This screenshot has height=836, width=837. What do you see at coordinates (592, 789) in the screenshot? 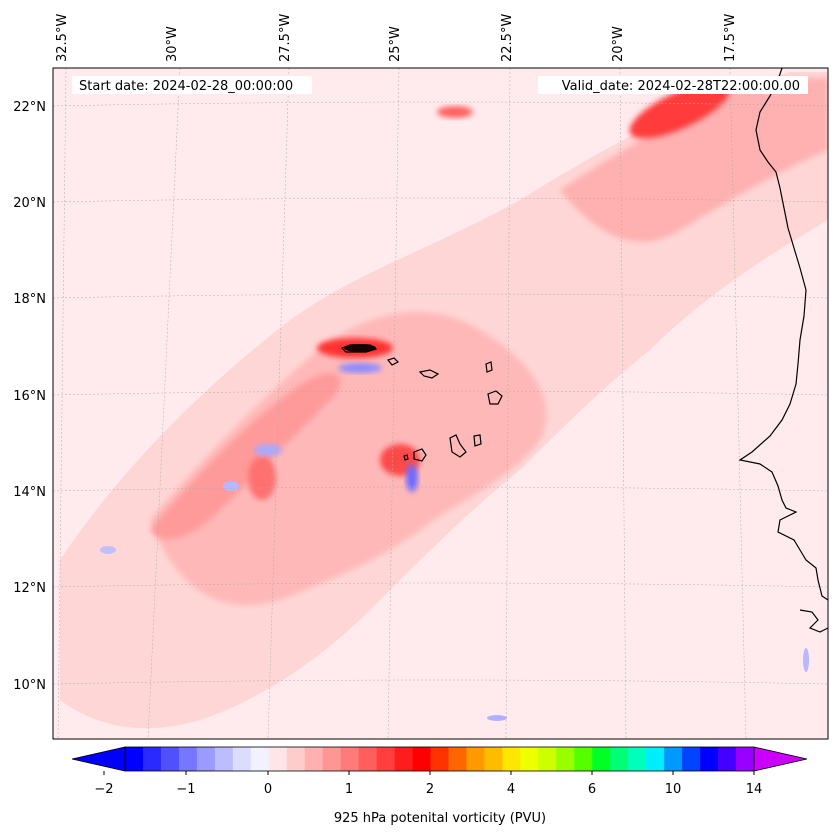
I see `colorbar-tick-label: 6` at bounding box center [592, 789].